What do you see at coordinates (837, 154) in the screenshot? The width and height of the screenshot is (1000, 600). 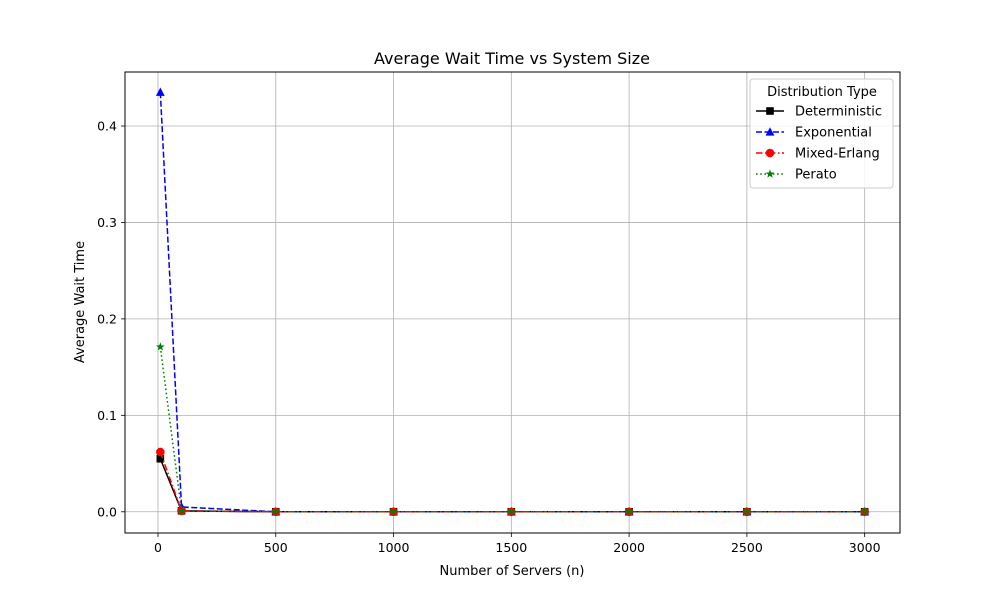 I see `legend-label-mixed-erlang: Mixed-Erlang` at bounding box center [837, 154].